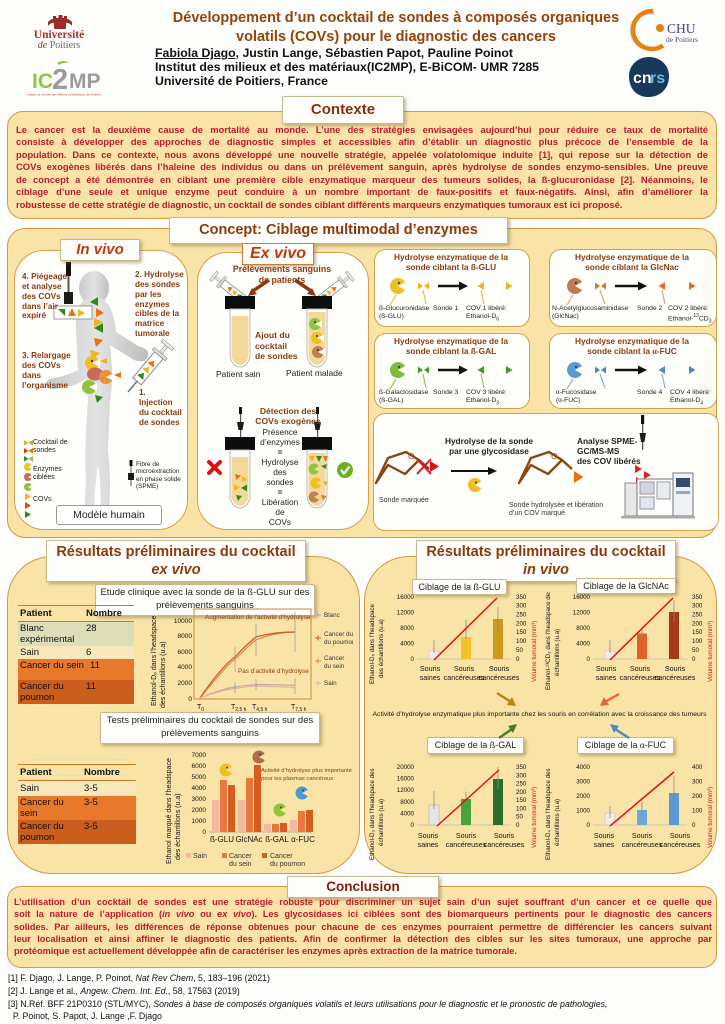  Describe the element at coordinates (406, 767) in the screenshot. I see `svg-text: 20000` at that location.